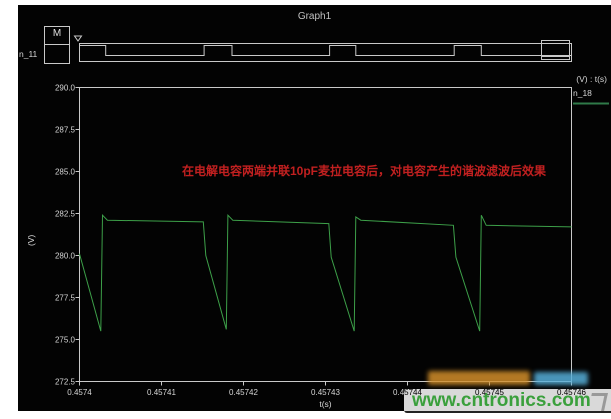  Describe the element at coordinates (325, 392) in the screenshot. I see `x-tick-label: 0.45743` at that location.